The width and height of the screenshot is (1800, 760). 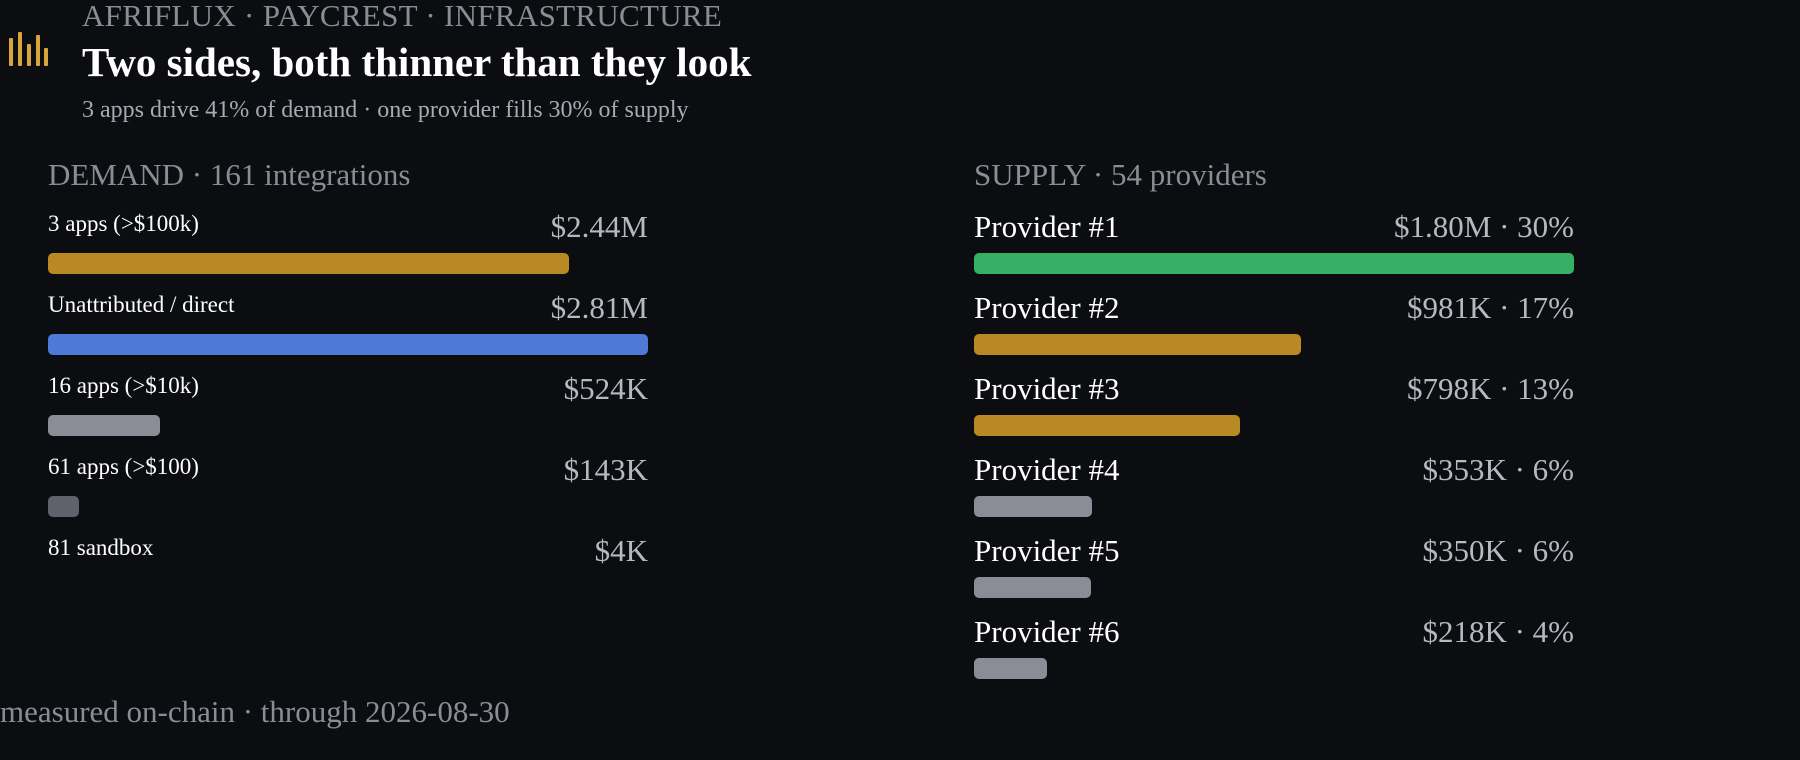 I want to click on supply-row: Provider #4 $353K · 6%, so click(x=1274, y=490).